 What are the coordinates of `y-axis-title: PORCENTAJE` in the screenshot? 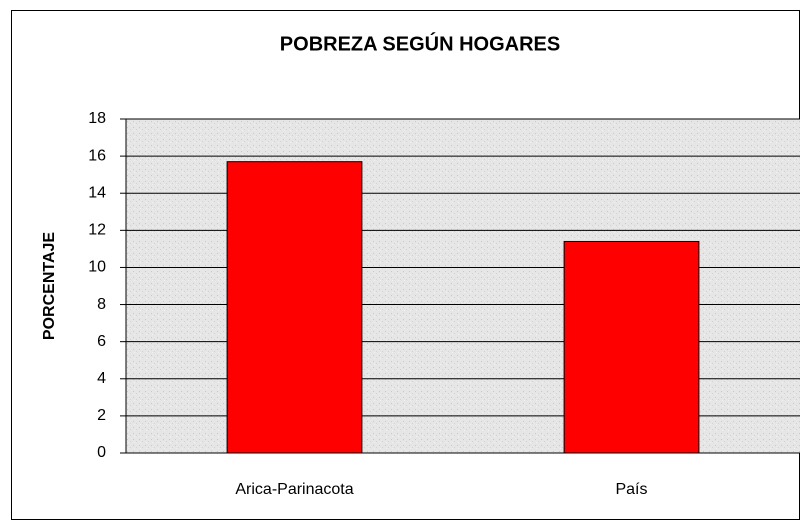 It's located at (49, 286).